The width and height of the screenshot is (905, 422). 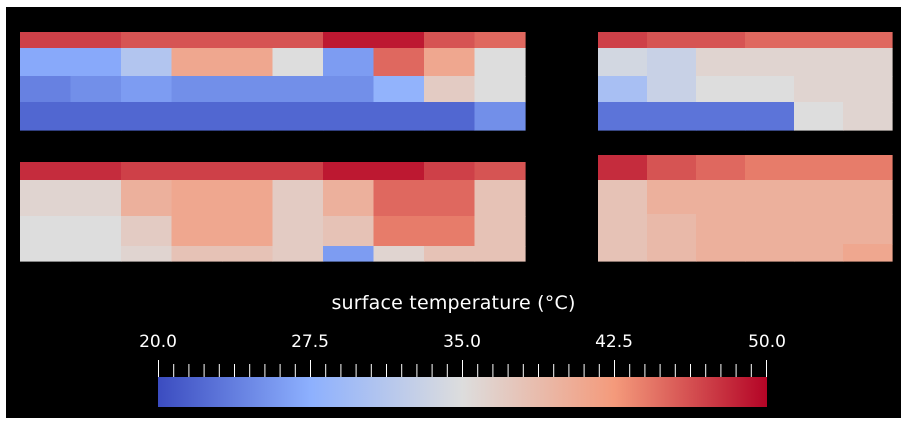 I want to click on heatmap-panel-bottom-left, so click(x=273, y=212).